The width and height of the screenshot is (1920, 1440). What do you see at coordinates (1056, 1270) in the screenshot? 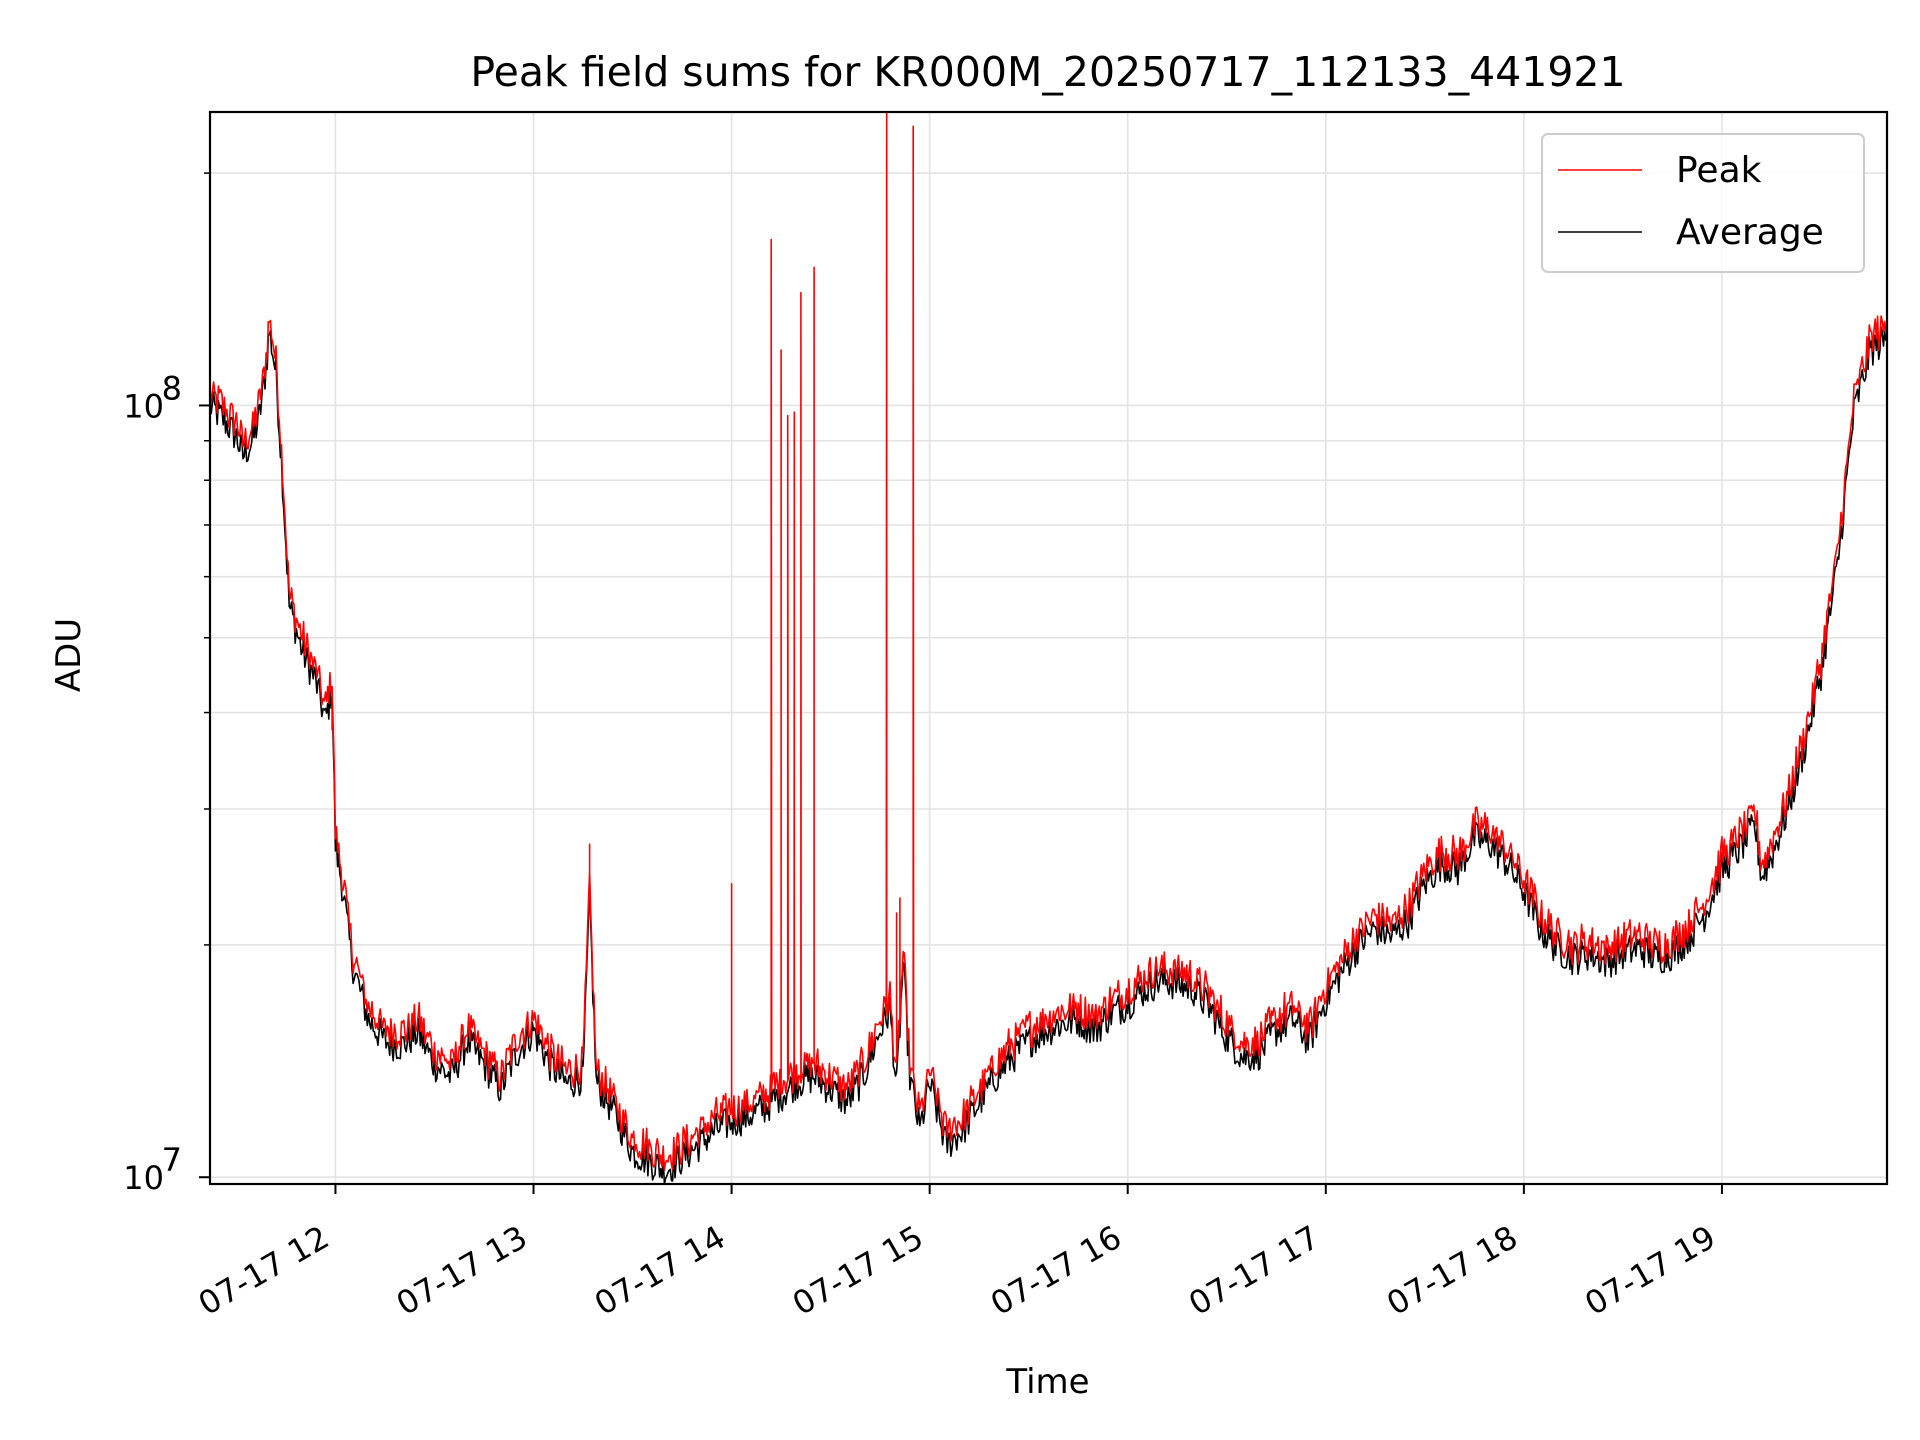
I see `x-tick-label: 07-17 16` at bounding box center [1056, 1270].